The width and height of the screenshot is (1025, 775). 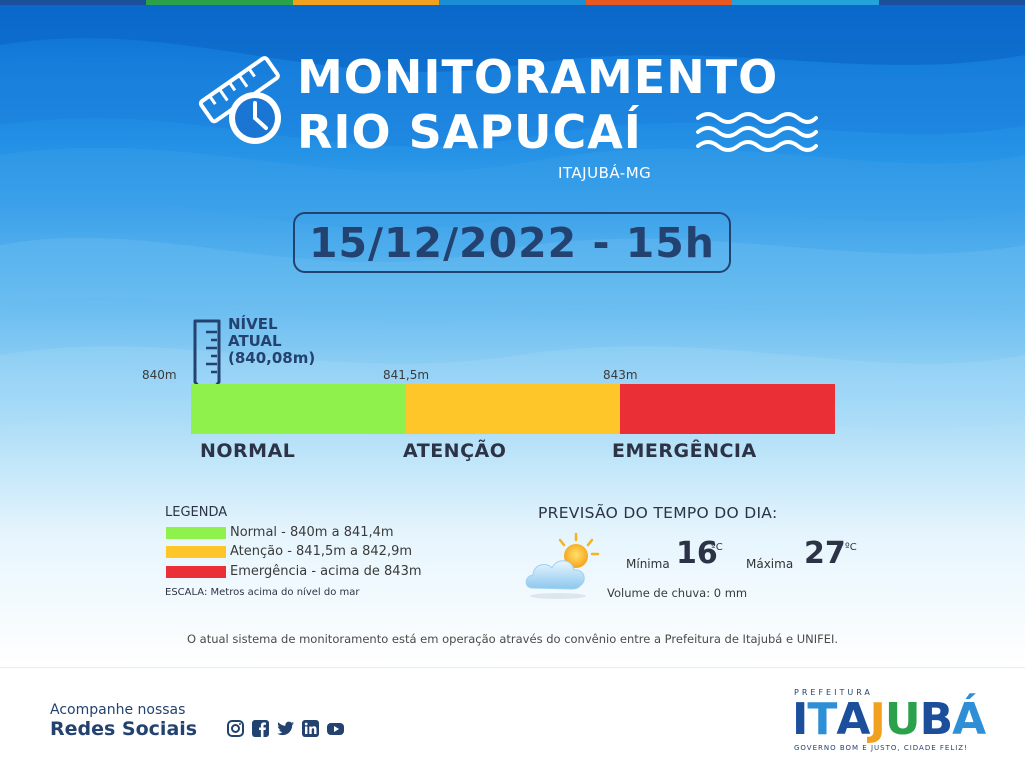 What do you see at coordinates (260, 728) in the screenshot?
I see `facebook-icon` at bounding box center [260, 728].